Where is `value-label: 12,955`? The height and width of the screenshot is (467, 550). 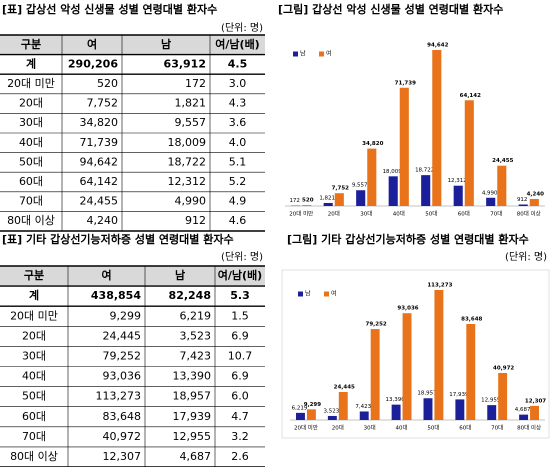 value-label: 12,955 is located at coordinates (491, 401).